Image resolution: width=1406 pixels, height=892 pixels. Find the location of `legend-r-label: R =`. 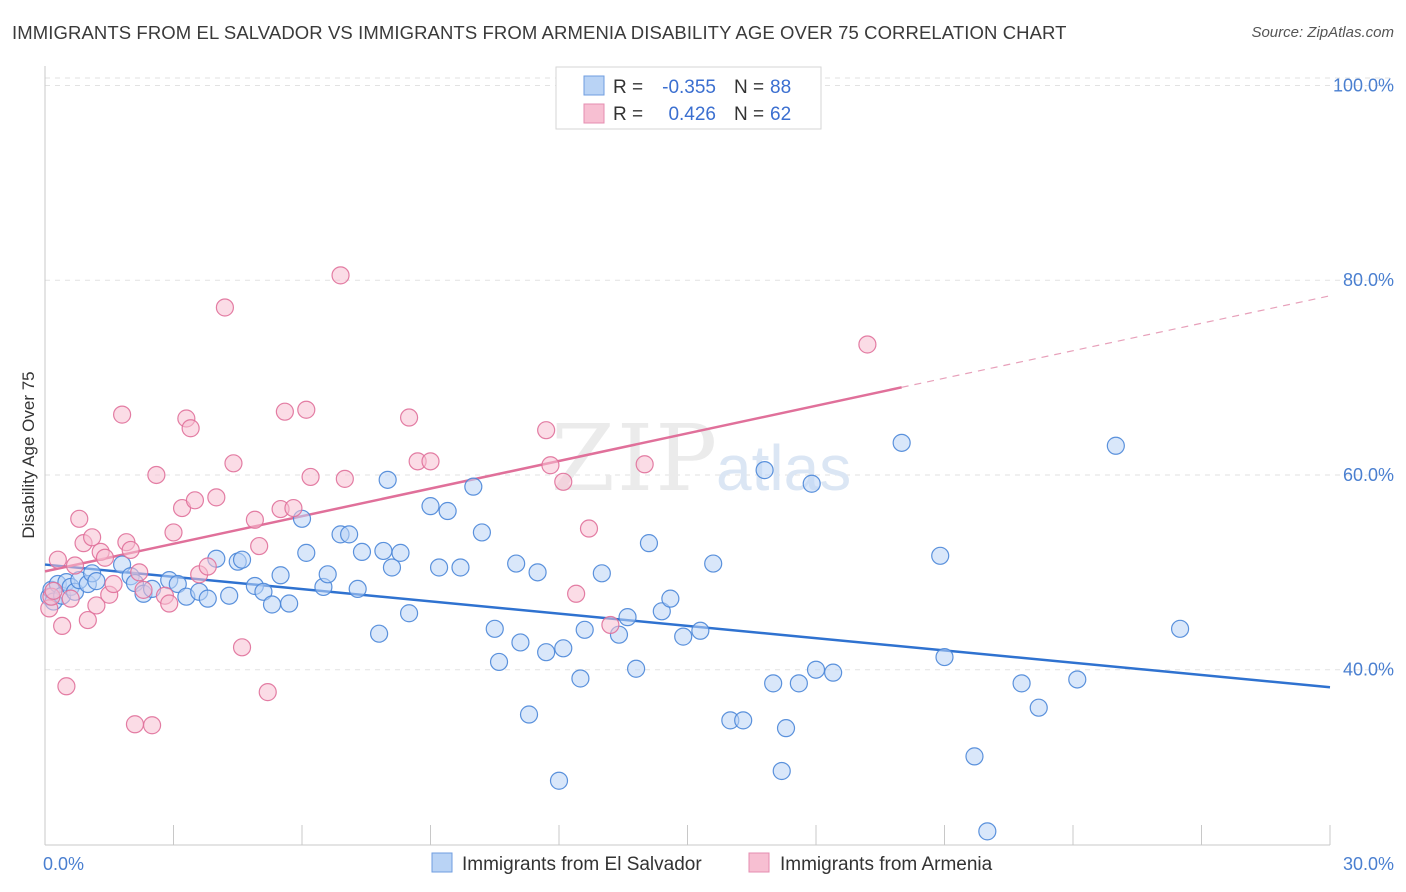

legend-r-label: R = is located at coordinates (628, 87).